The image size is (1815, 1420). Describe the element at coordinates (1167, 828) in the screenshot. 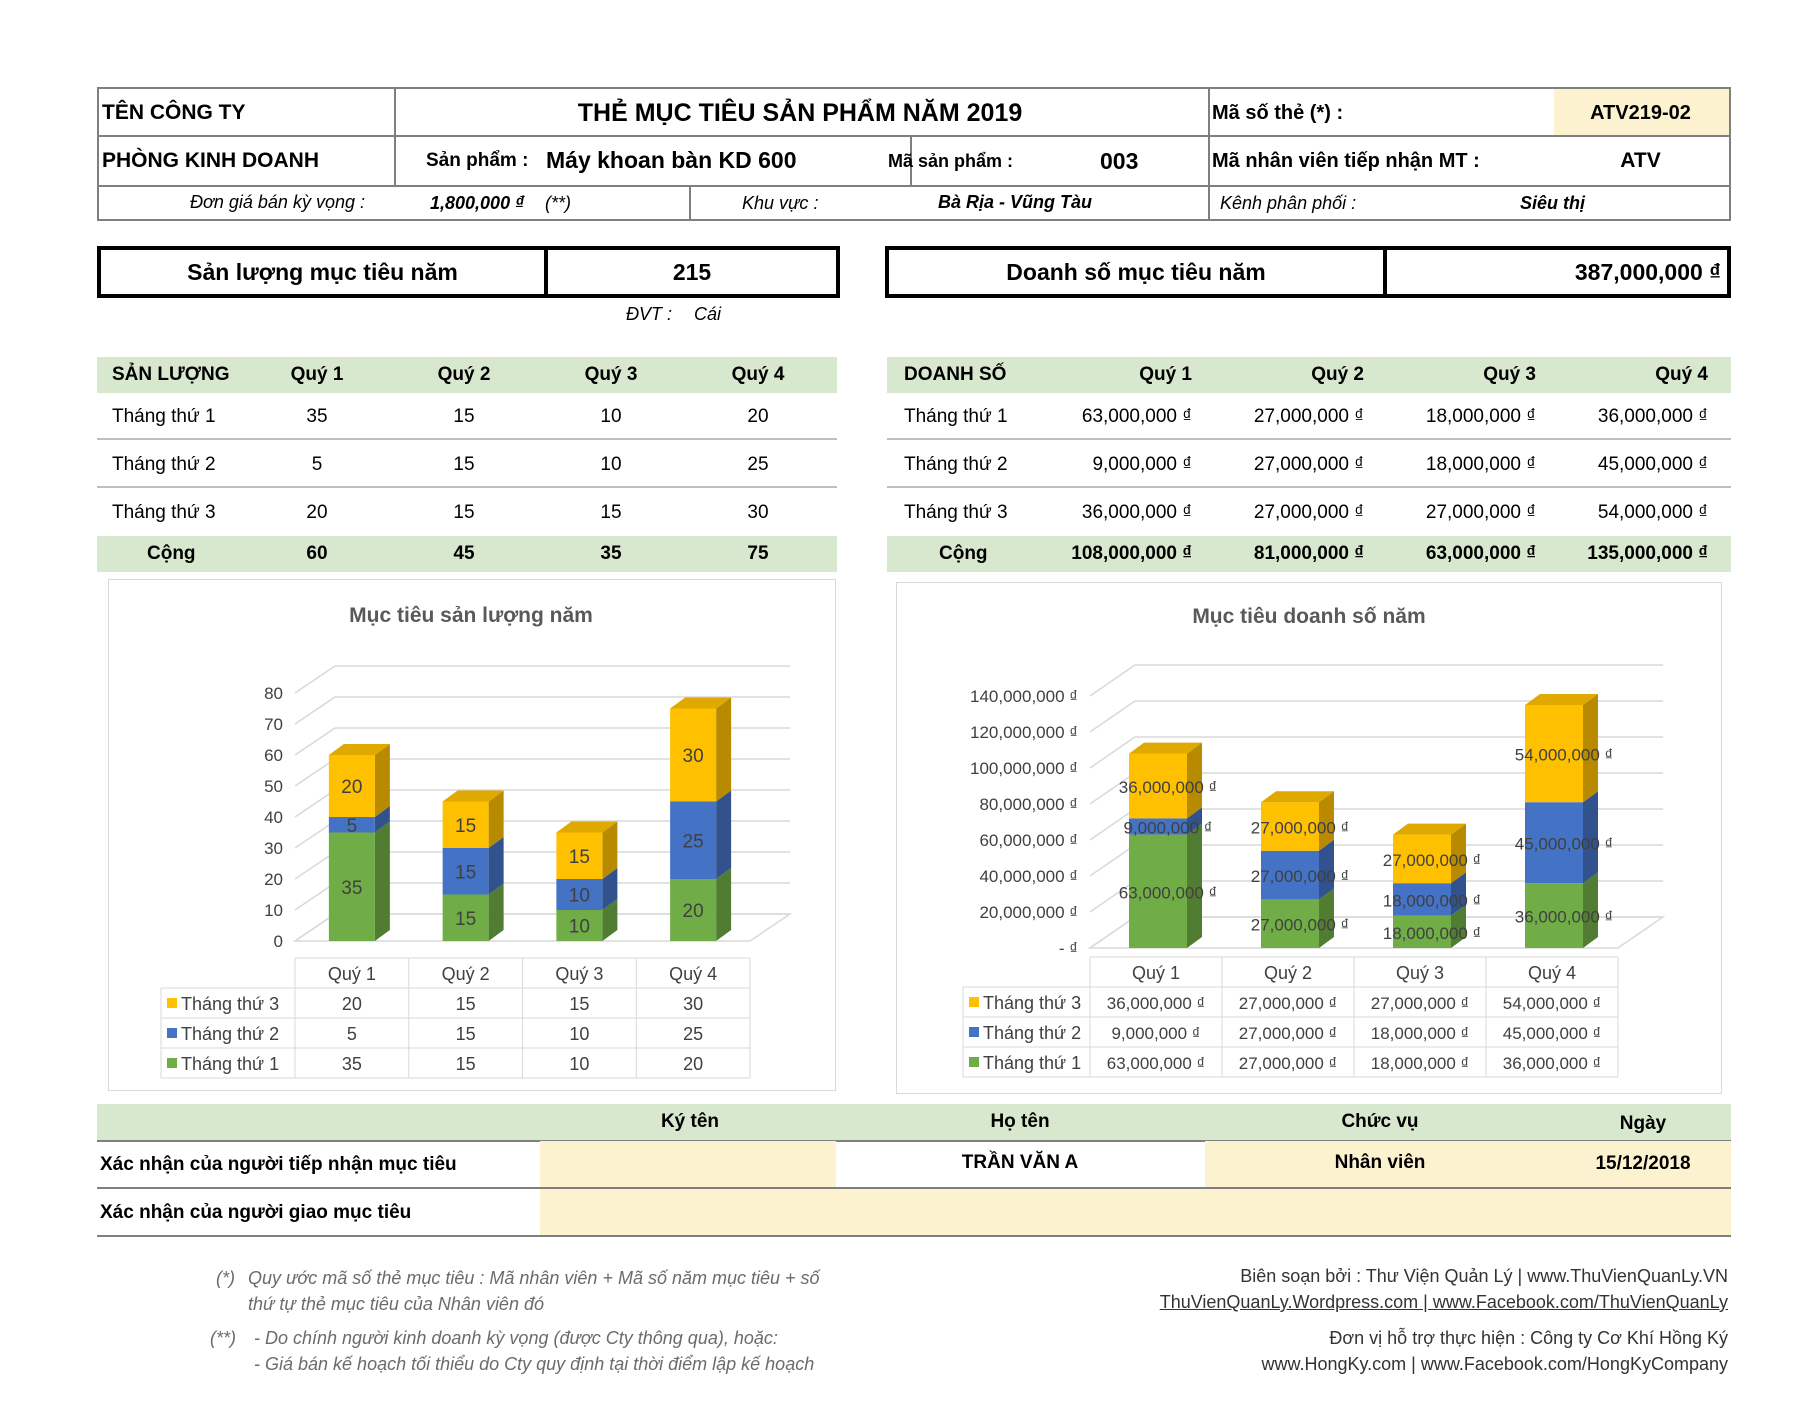

I see `rev-chart-data-label-s1-c0: 9,000,000 ₫` at that location.